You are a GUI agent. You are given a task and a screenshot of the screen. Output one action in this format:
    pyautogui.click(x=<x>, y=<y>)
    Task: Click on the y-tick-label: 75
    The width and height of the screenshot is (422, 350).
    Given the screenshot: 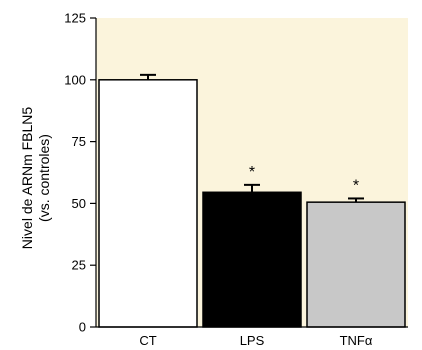 What is the action you would take?
    pyautogui.click(x=79, y=141)
    